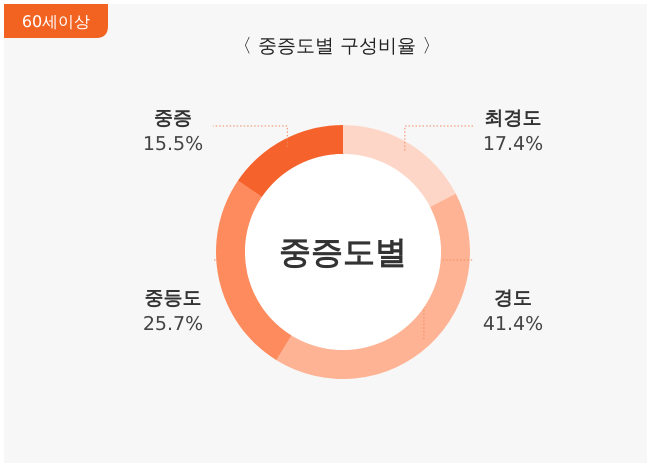 Image resolution: width=651 pixels, height=467 pixels. I want to click on data-label: 25.7%, so click(173, 324).